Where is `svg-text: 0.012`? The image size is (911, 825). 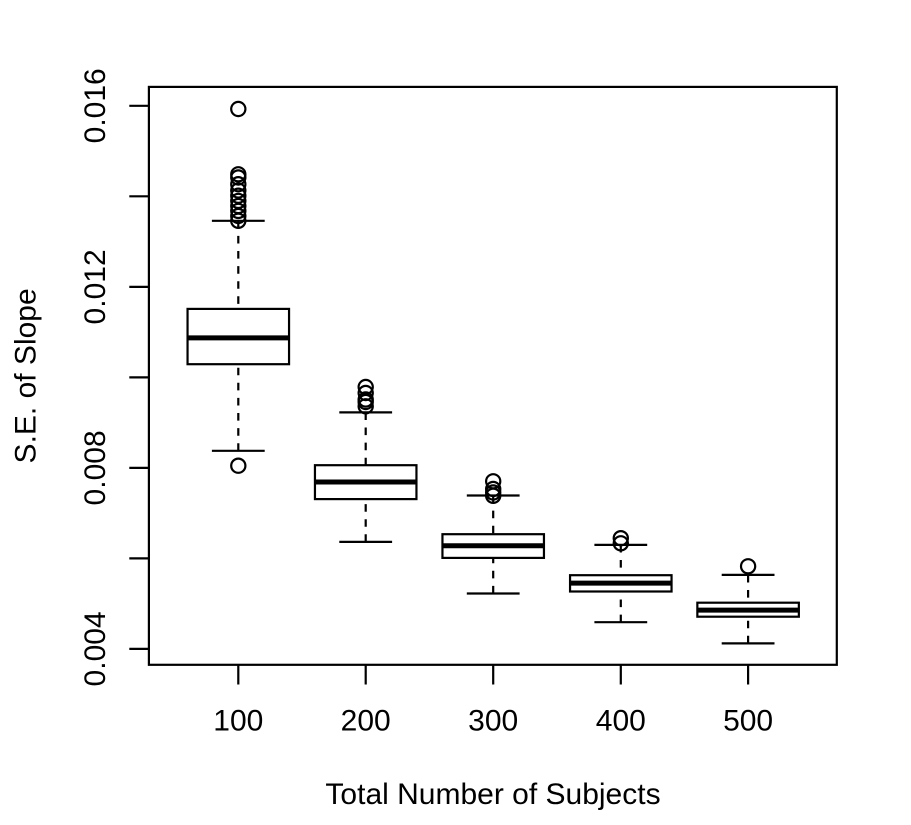
svg-text: 0.012 is located at coordinates (95, 286).